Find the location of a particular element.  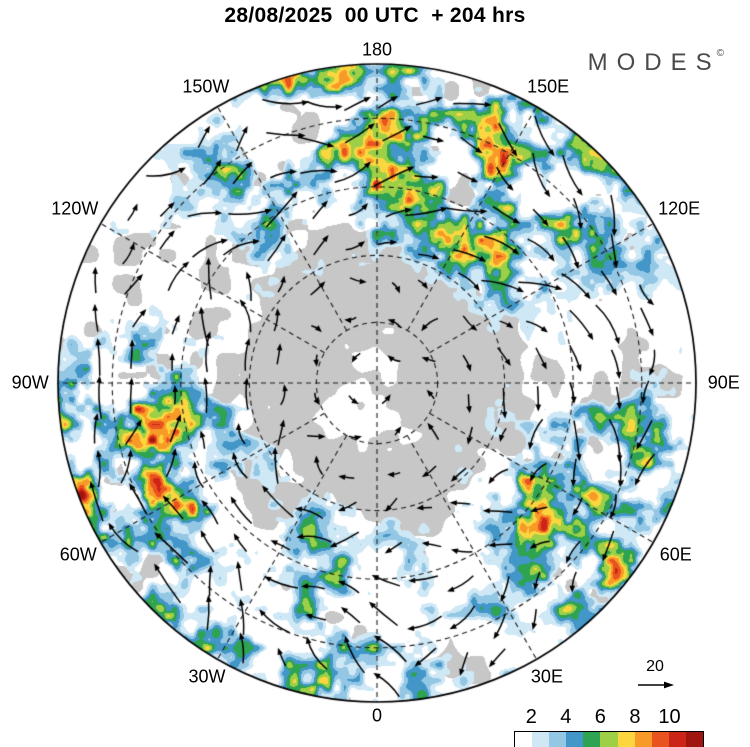

lon-label-150W: 150W is located at coordinates (206, 86).